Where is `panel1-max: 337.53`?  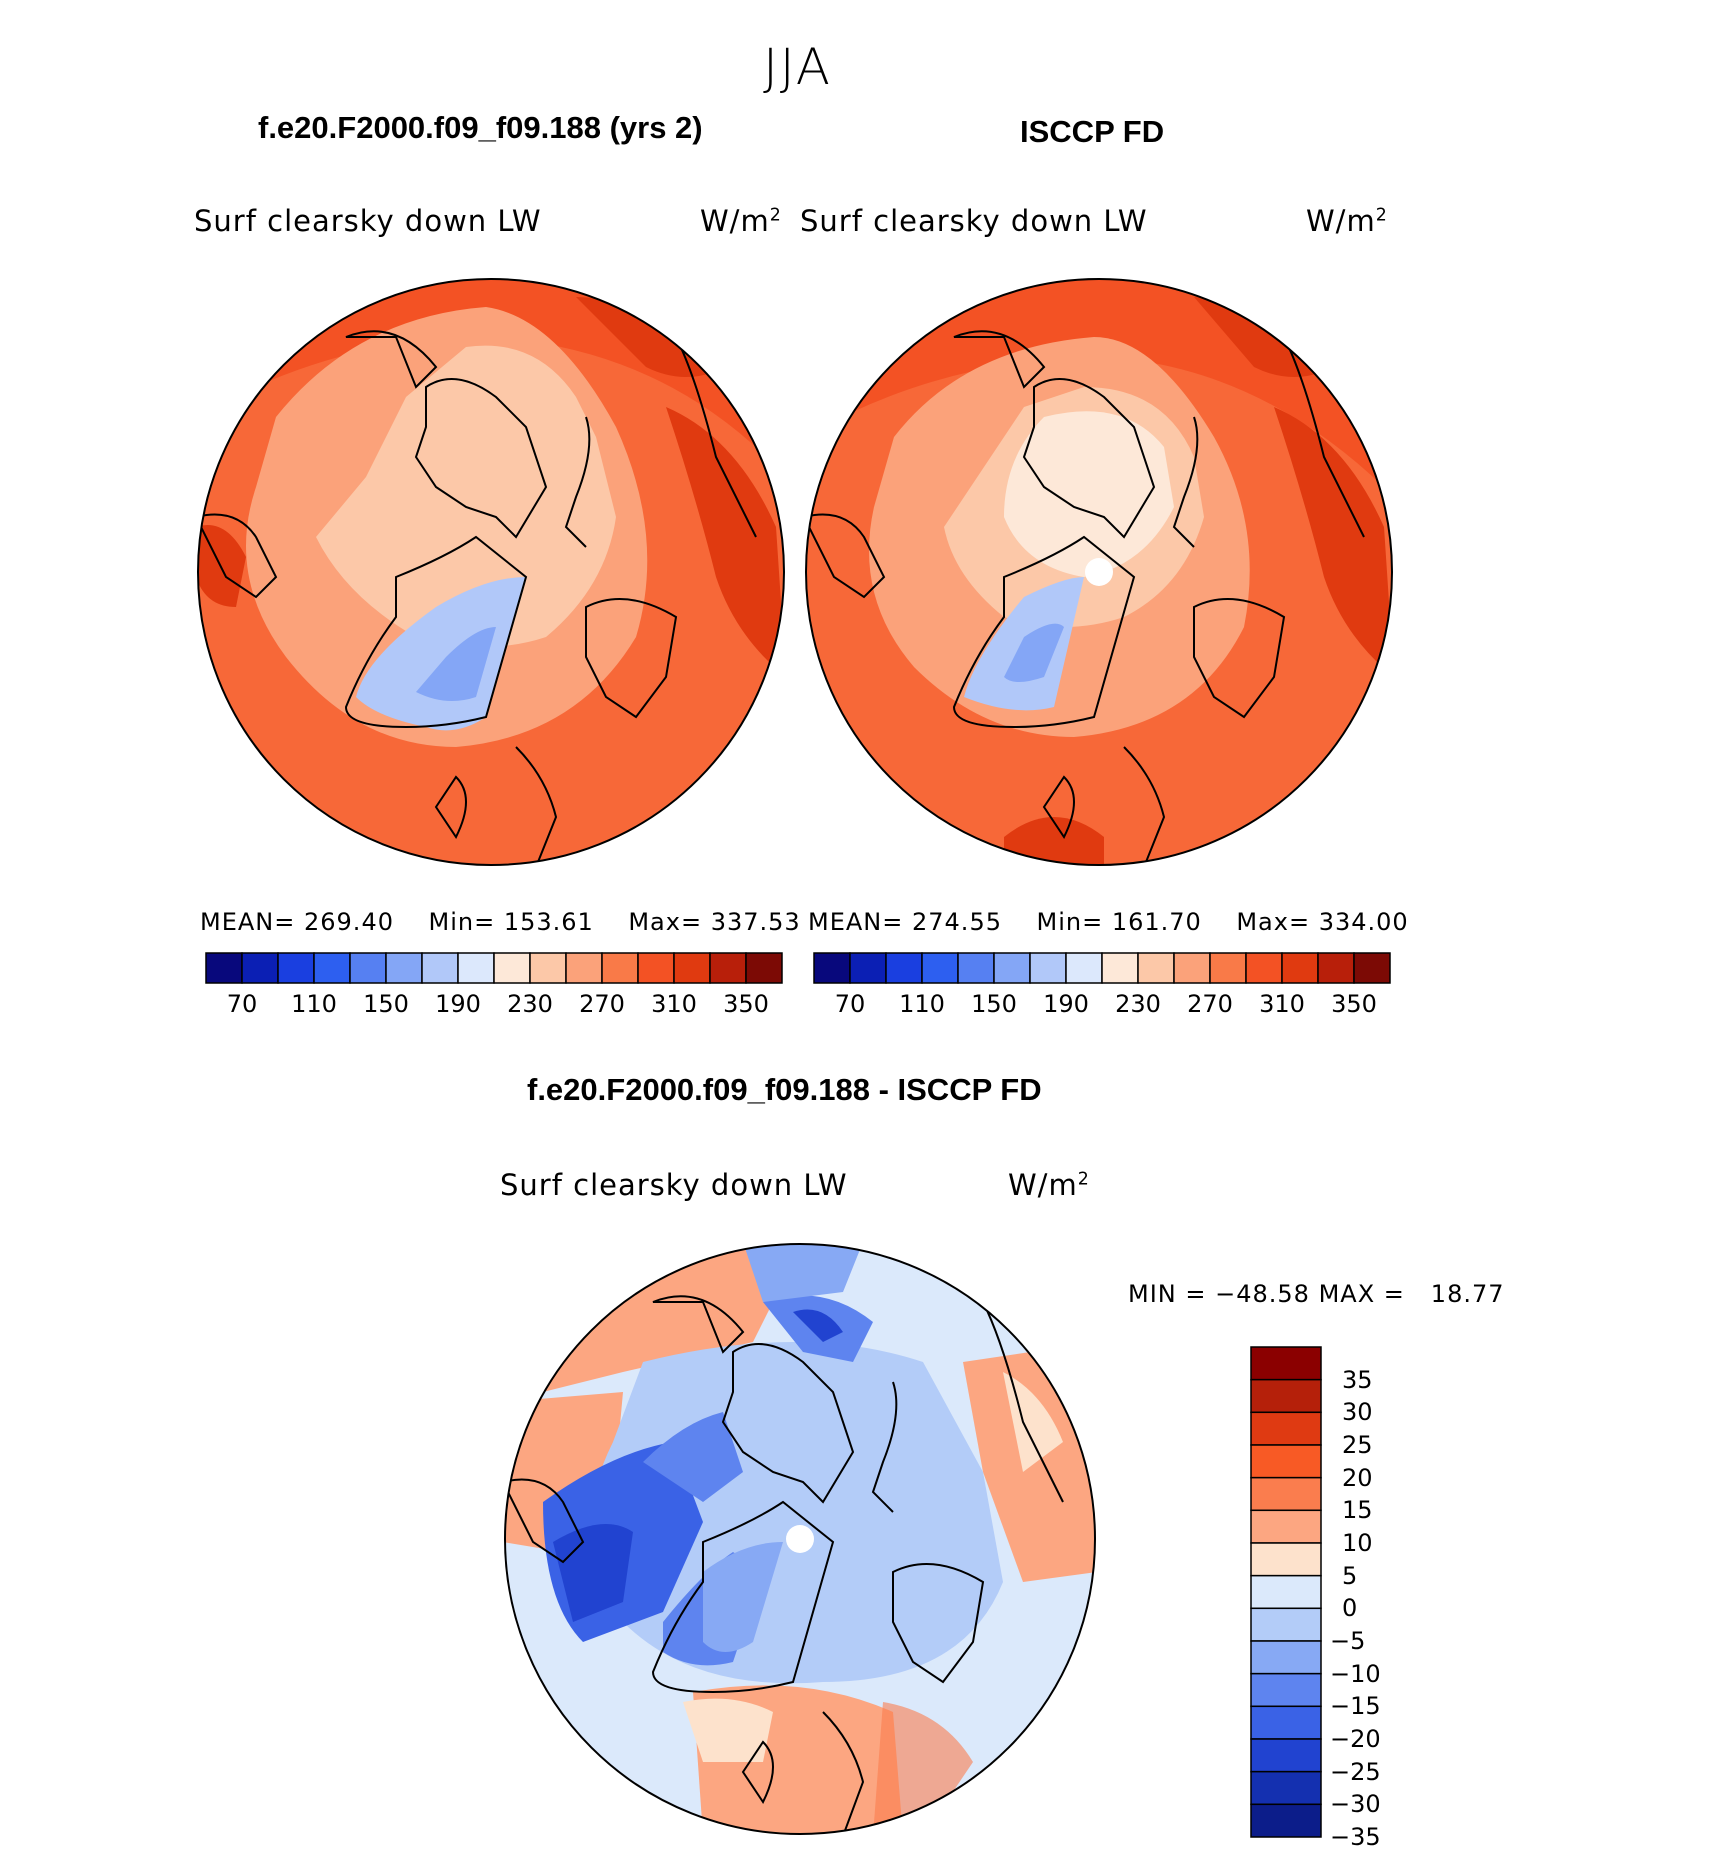
panel1-max: 337.53 is located at coordinates (755, 922).